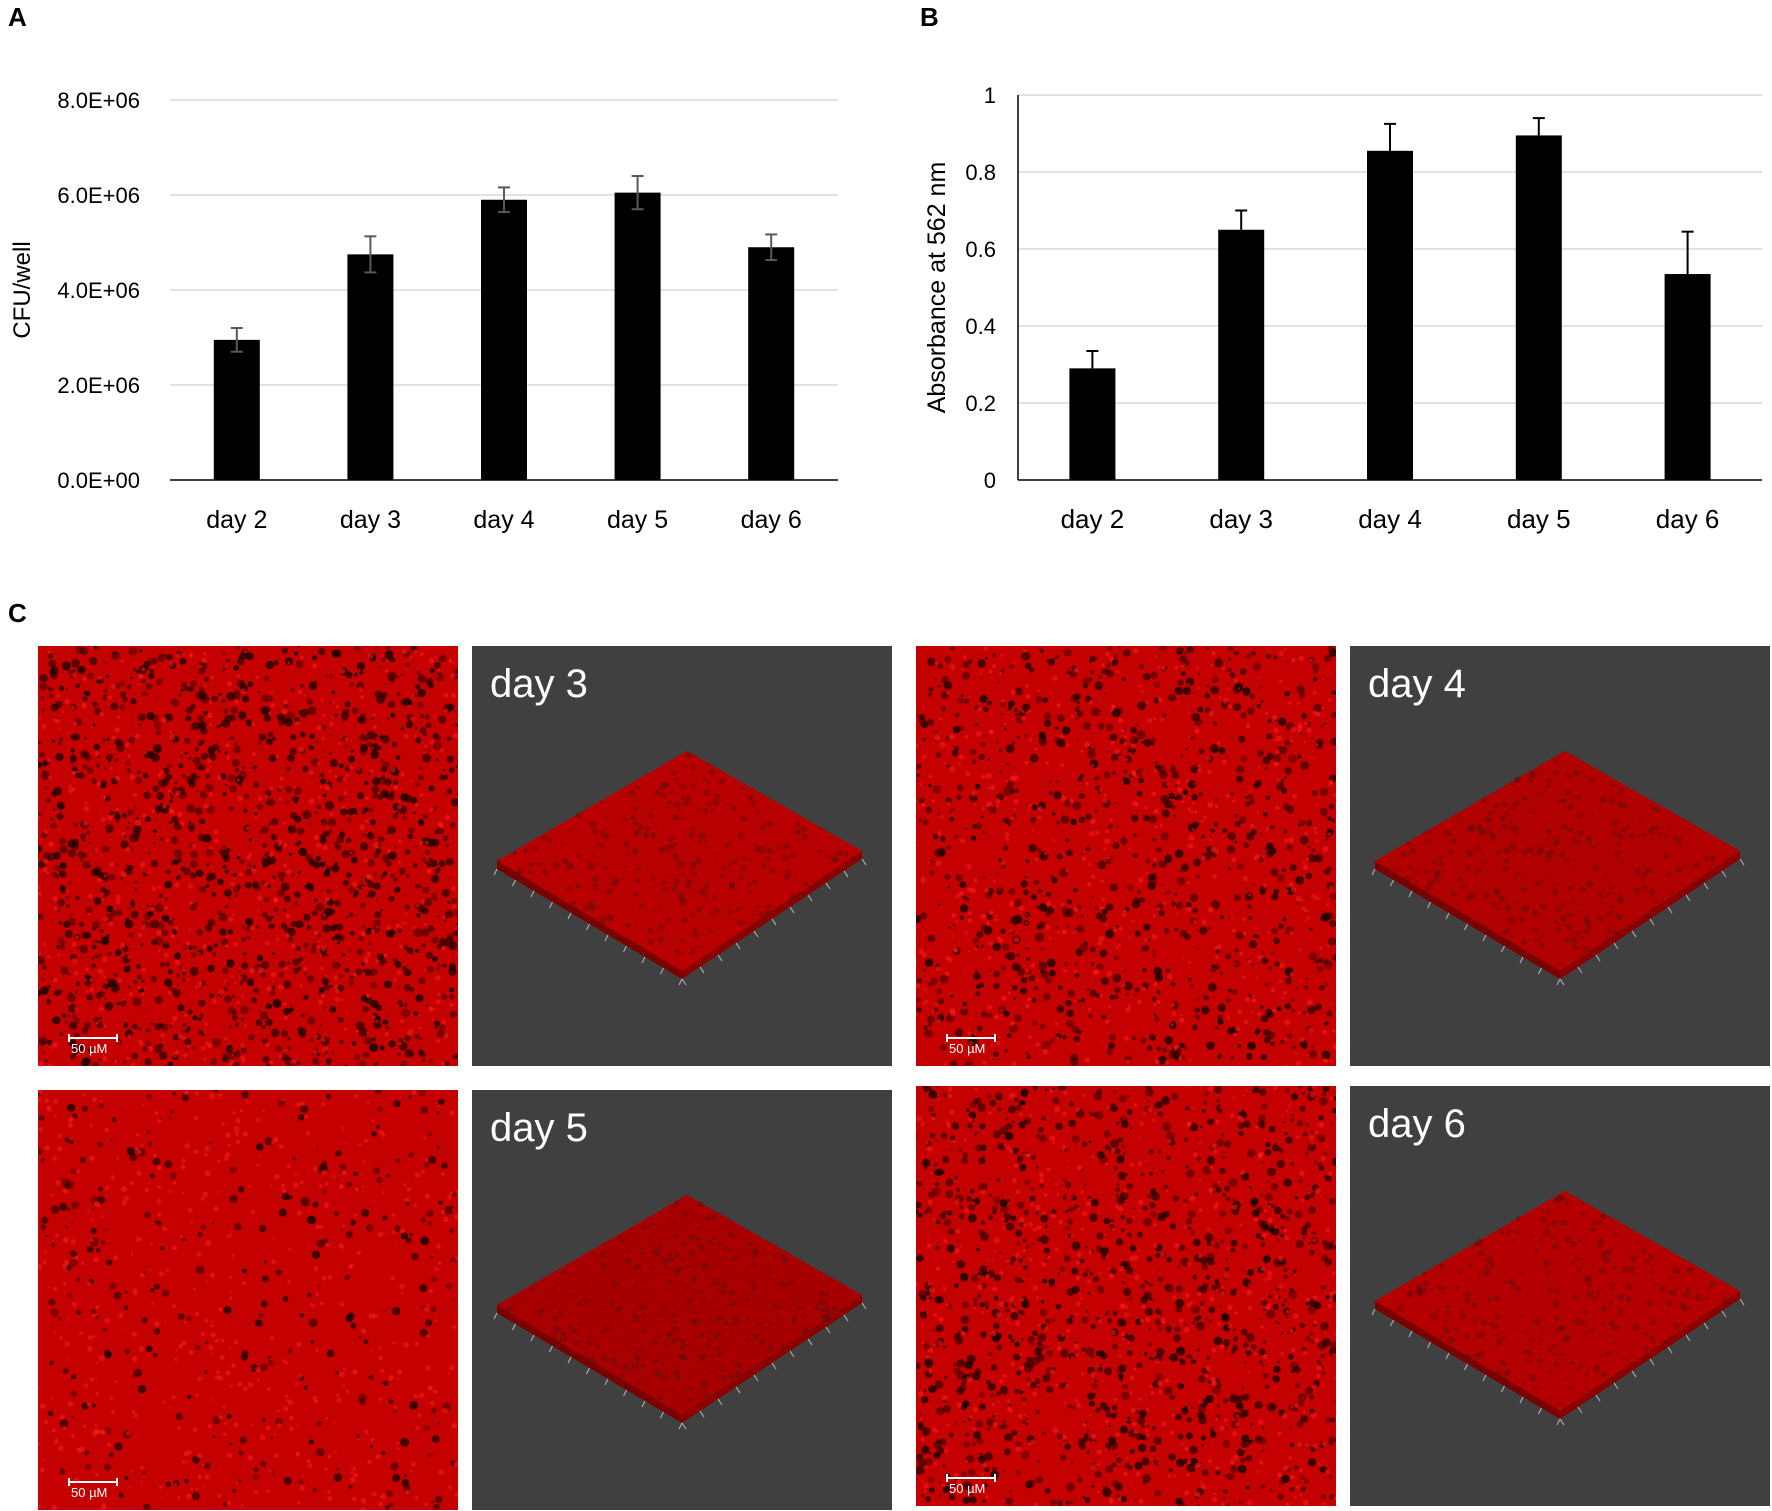 The image size is (1772, 1511). I want to click on panel-a-letter: A, so click(17, 17).